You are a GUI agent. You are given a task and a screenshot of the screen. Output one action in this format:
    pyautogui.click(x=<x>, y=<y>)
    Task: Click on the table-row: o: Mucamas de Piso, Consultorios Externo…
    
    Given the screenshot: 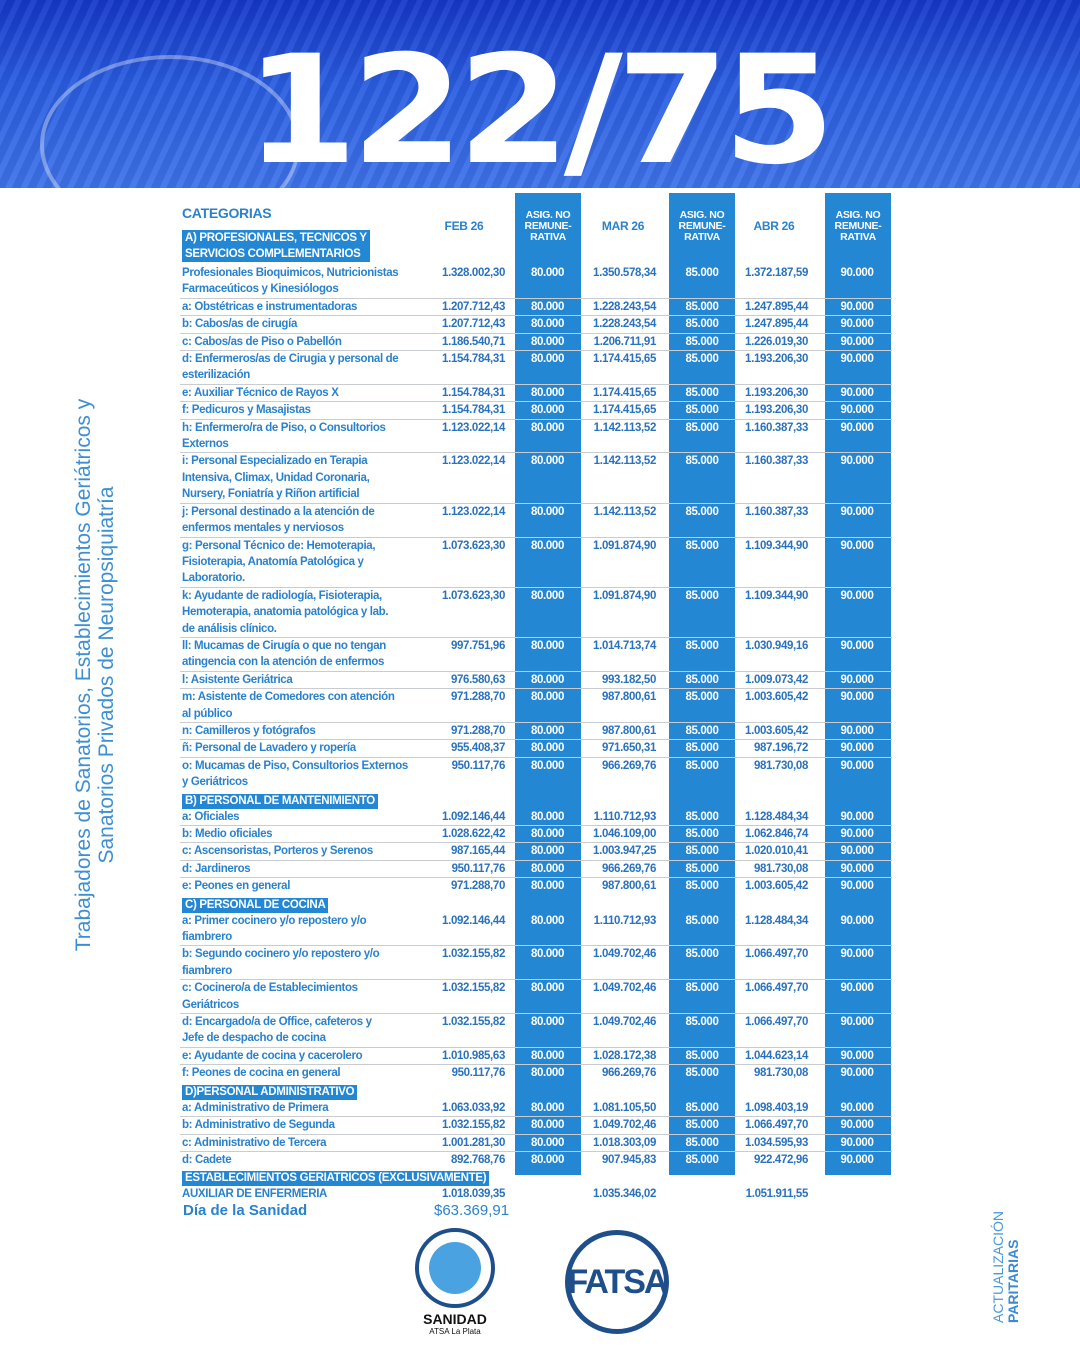 What is the action you would take?
    pyautogui.click(x=536, y=774)
    